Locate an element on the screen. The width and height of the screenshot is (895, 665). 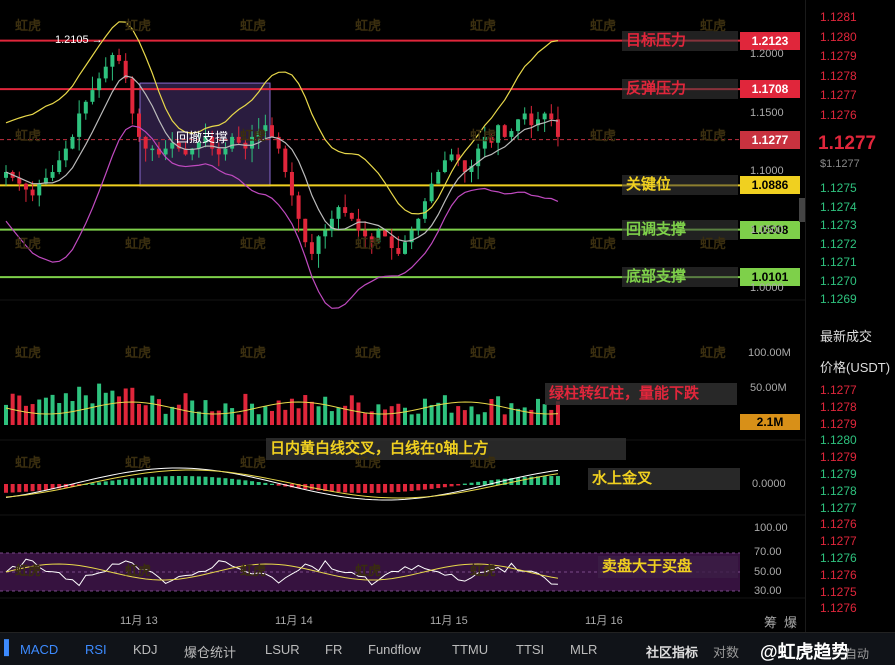
indicator-tab: MLR is located at coordinates (584, 649).